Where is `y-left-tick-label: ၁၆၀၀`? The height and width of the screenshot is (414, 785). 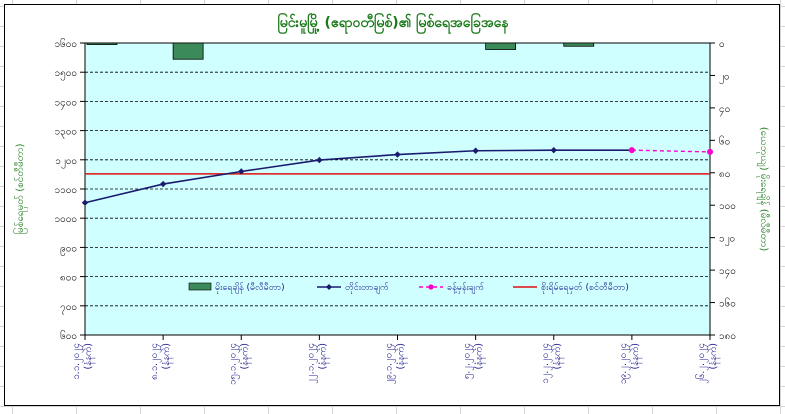 y-left-tick-label: ၁၆၀၀ is located at coordinates (66, 43).